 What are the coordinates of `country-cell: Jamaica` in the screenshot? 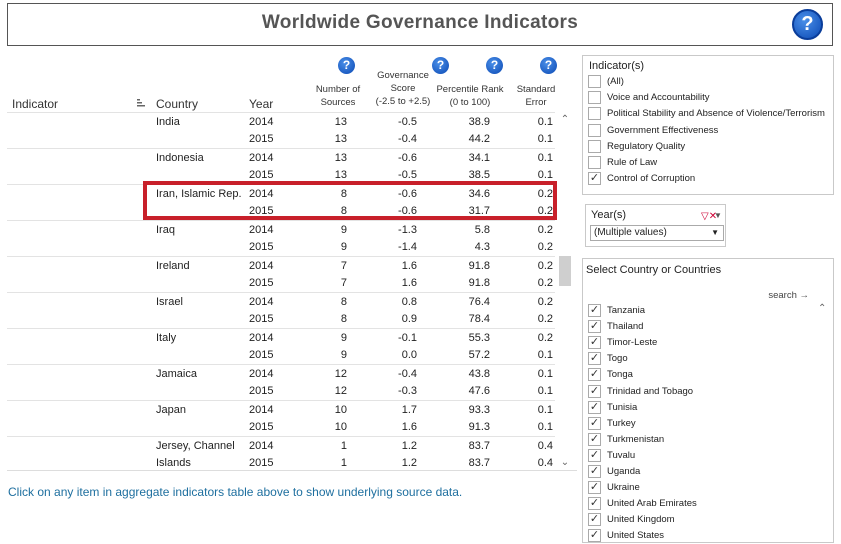 It's located at (176, 374).